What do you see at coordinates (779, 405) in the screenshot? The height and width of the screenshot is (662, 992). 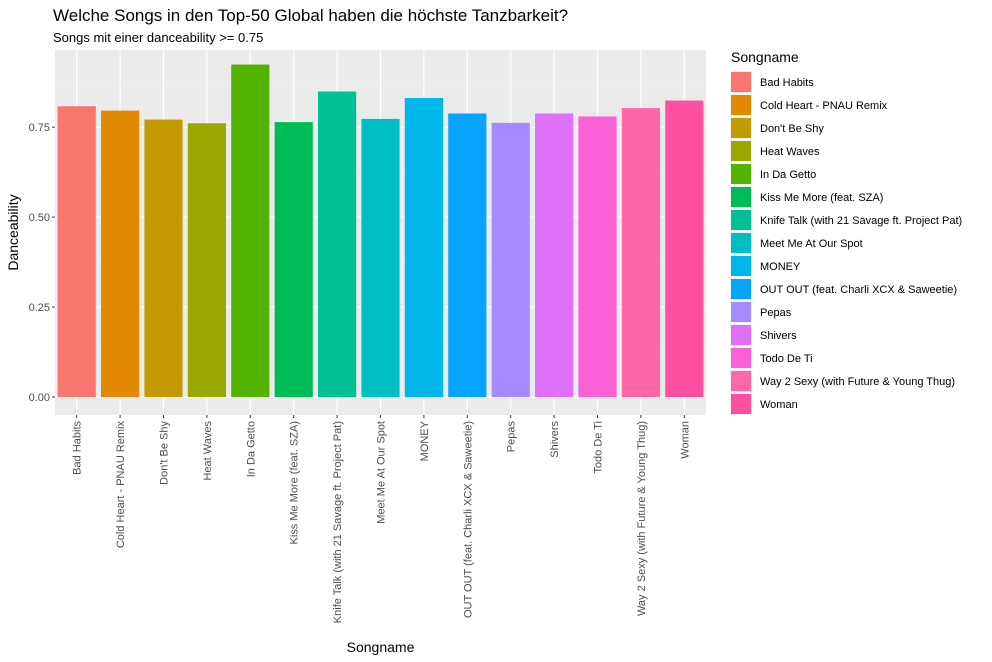 I see `legend-label: Woman` at bounding box center [779, 405].